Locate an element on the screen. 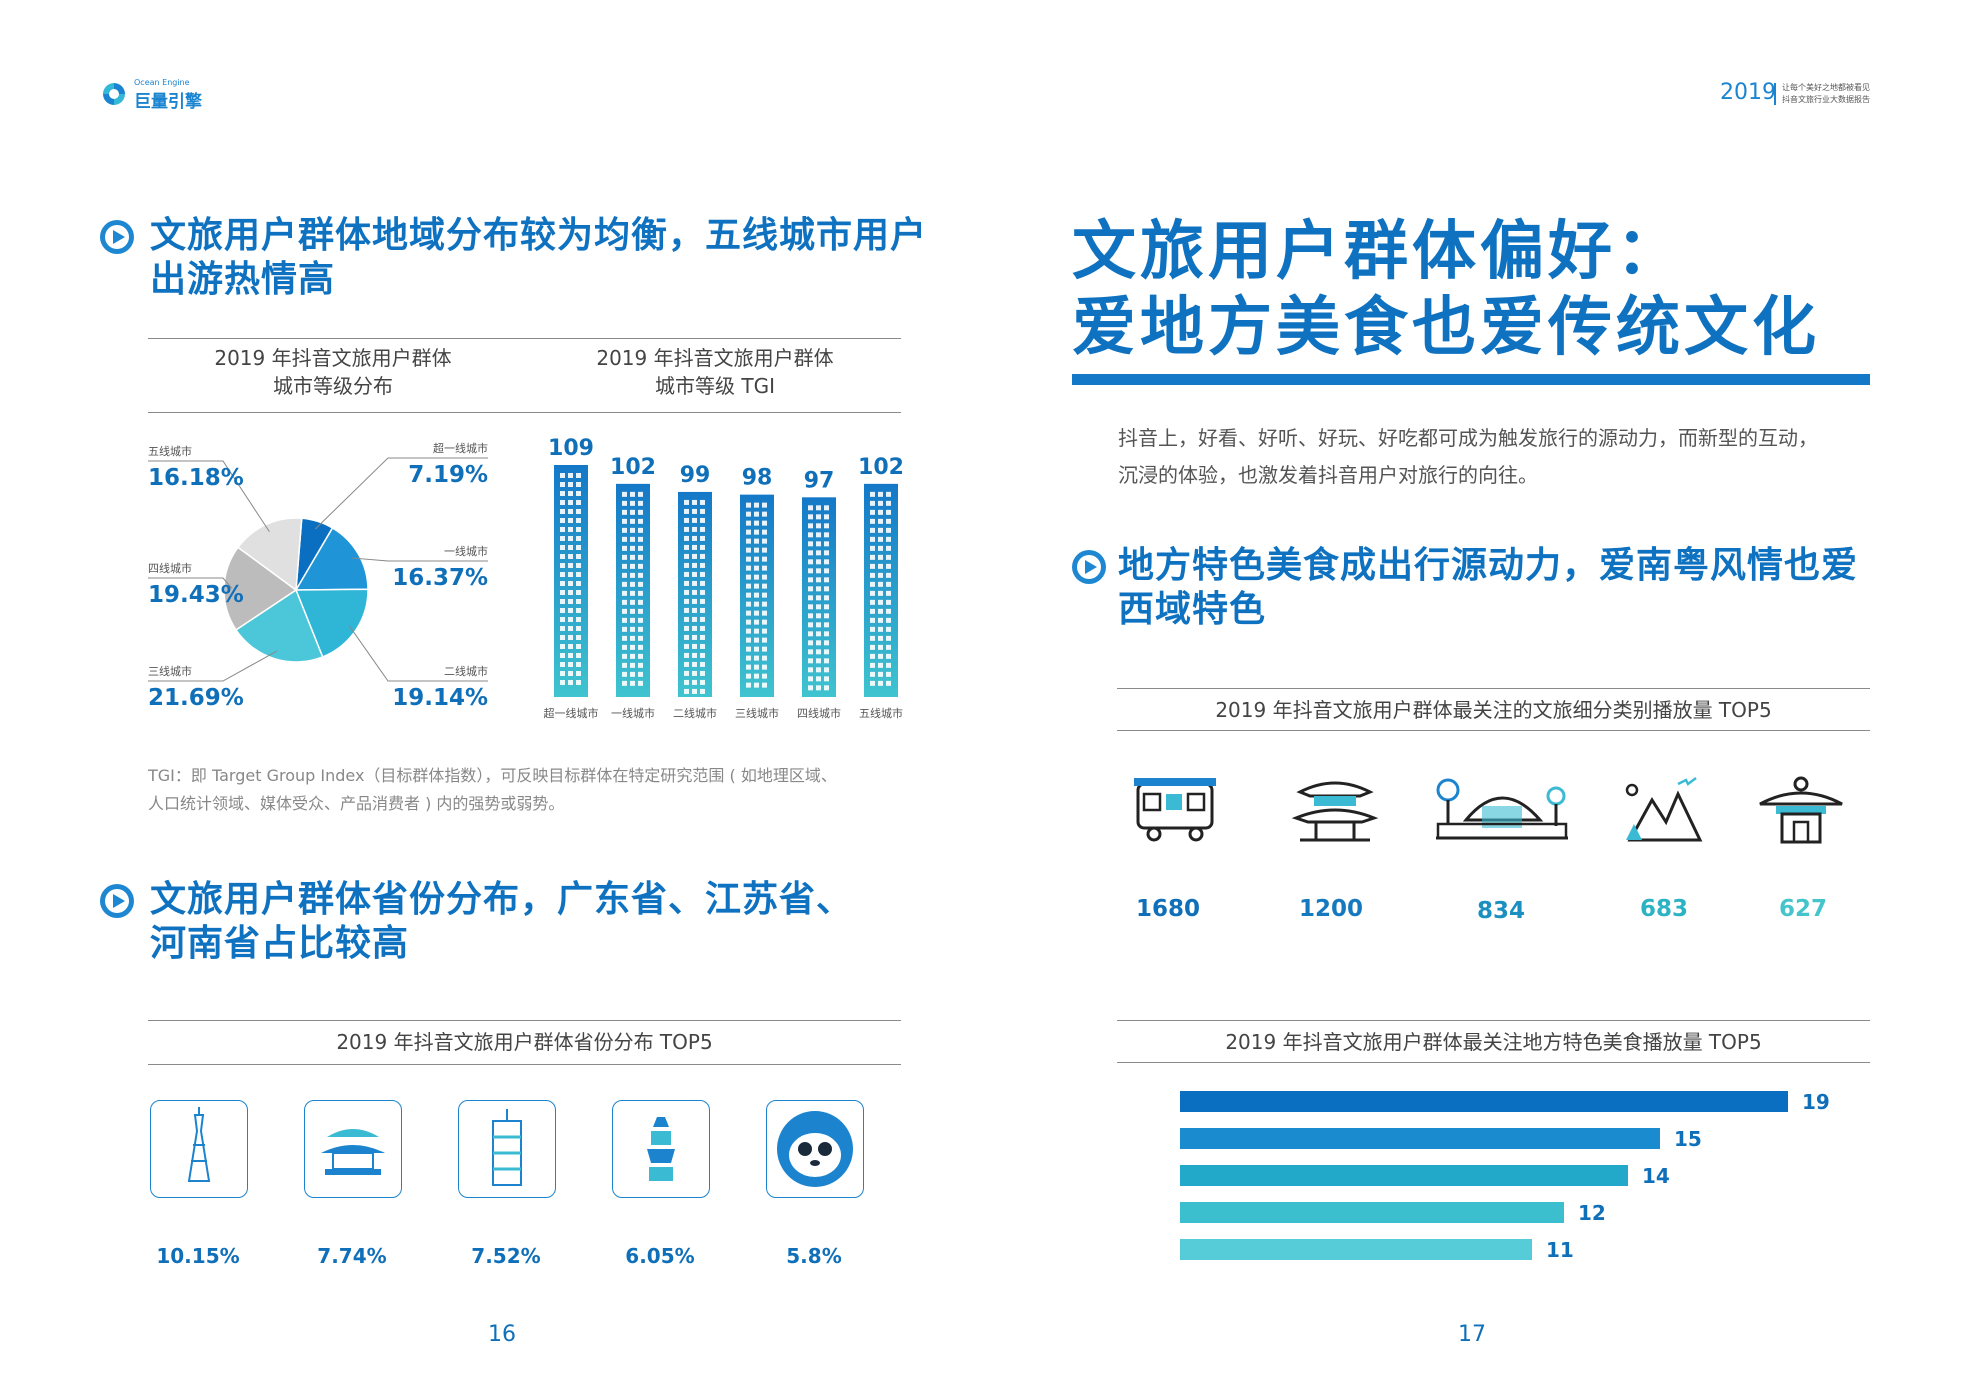  page-number-left: 16 is located at coordinates (502, 1334).